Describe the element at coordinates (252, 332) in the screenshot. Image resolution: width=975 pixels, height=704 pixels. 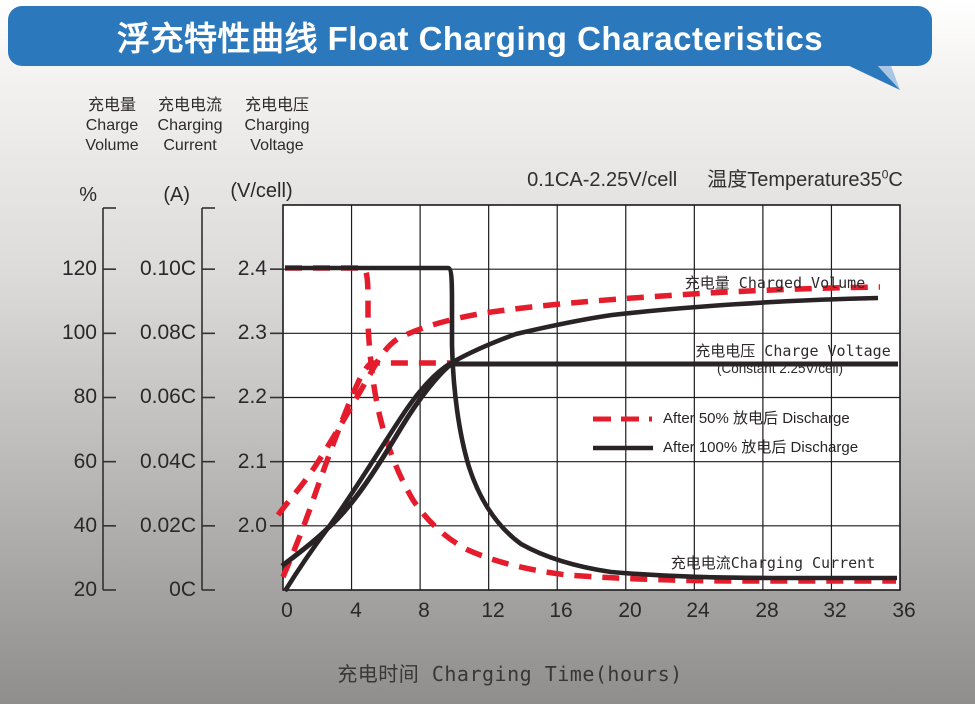
I see `ytick-voltage: 2.3` at that location.